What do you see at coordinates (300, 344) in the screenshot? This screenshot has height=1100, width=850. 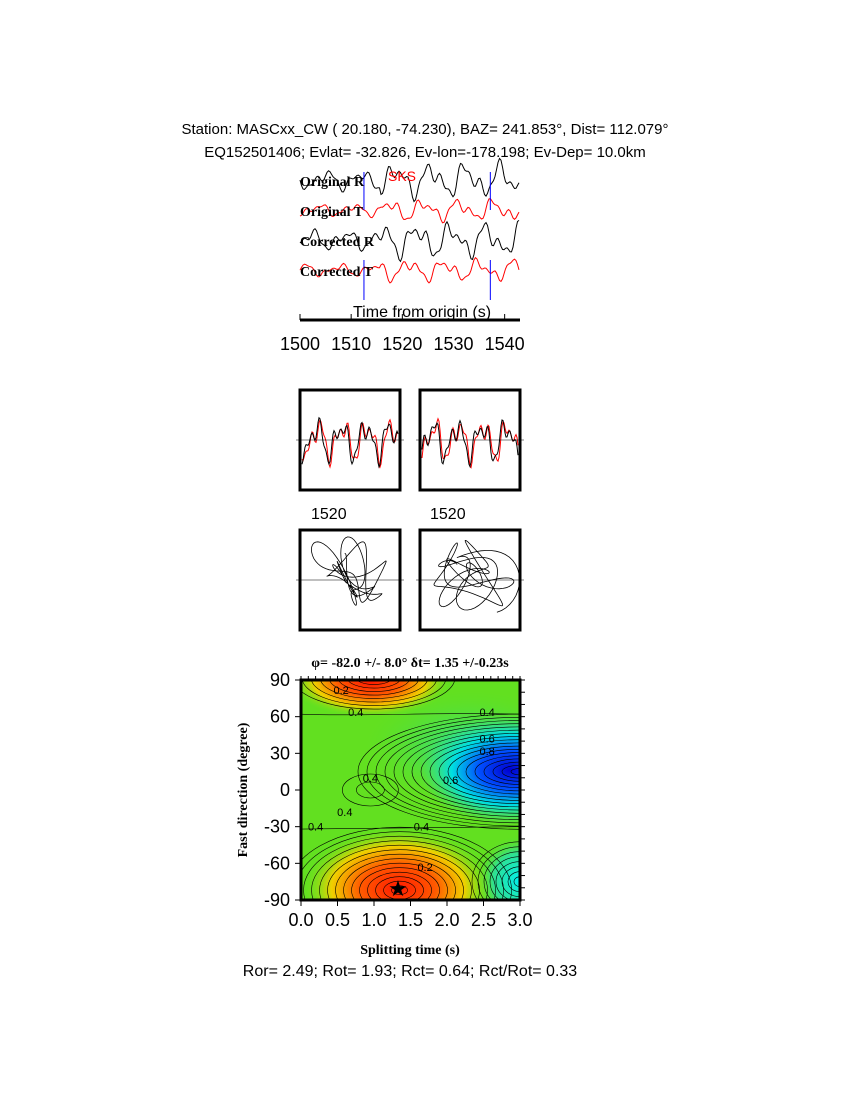 I see `time-tick-label: 1500` at bounding box center [300, 344].